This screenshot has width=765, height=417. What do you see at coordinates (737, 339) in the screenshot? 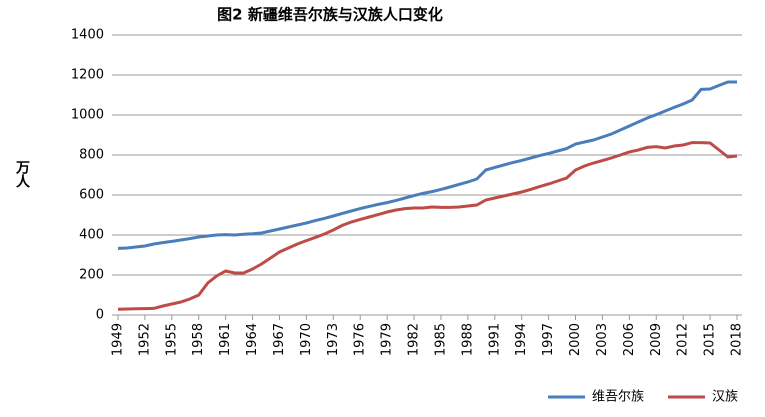
I see `x-tick-label: 2018` at bounding box center [737, 339].